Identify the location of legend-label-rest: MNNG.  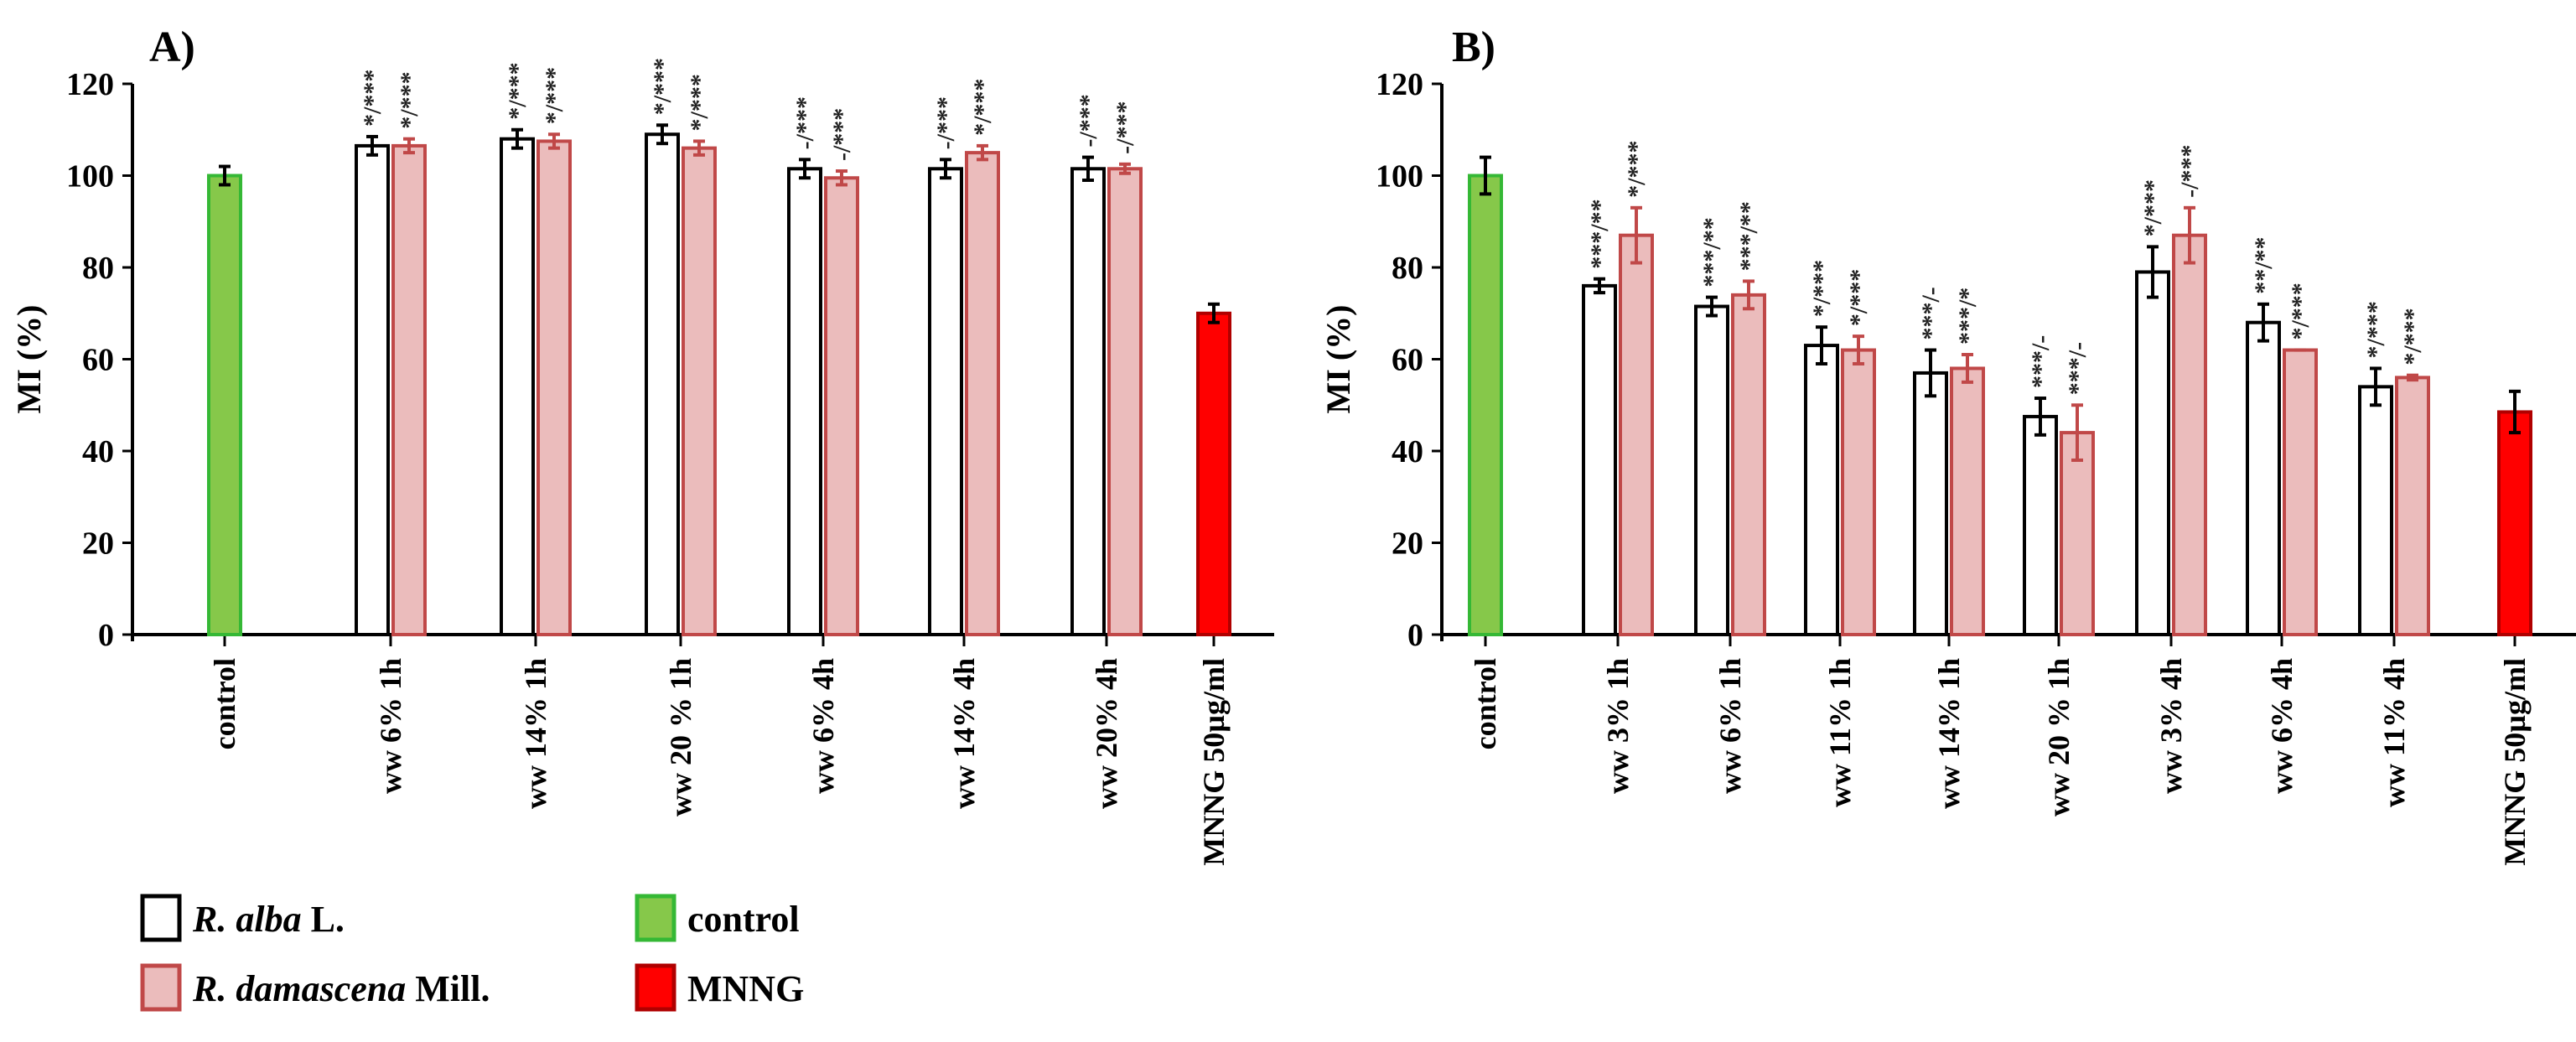
(745, 988).